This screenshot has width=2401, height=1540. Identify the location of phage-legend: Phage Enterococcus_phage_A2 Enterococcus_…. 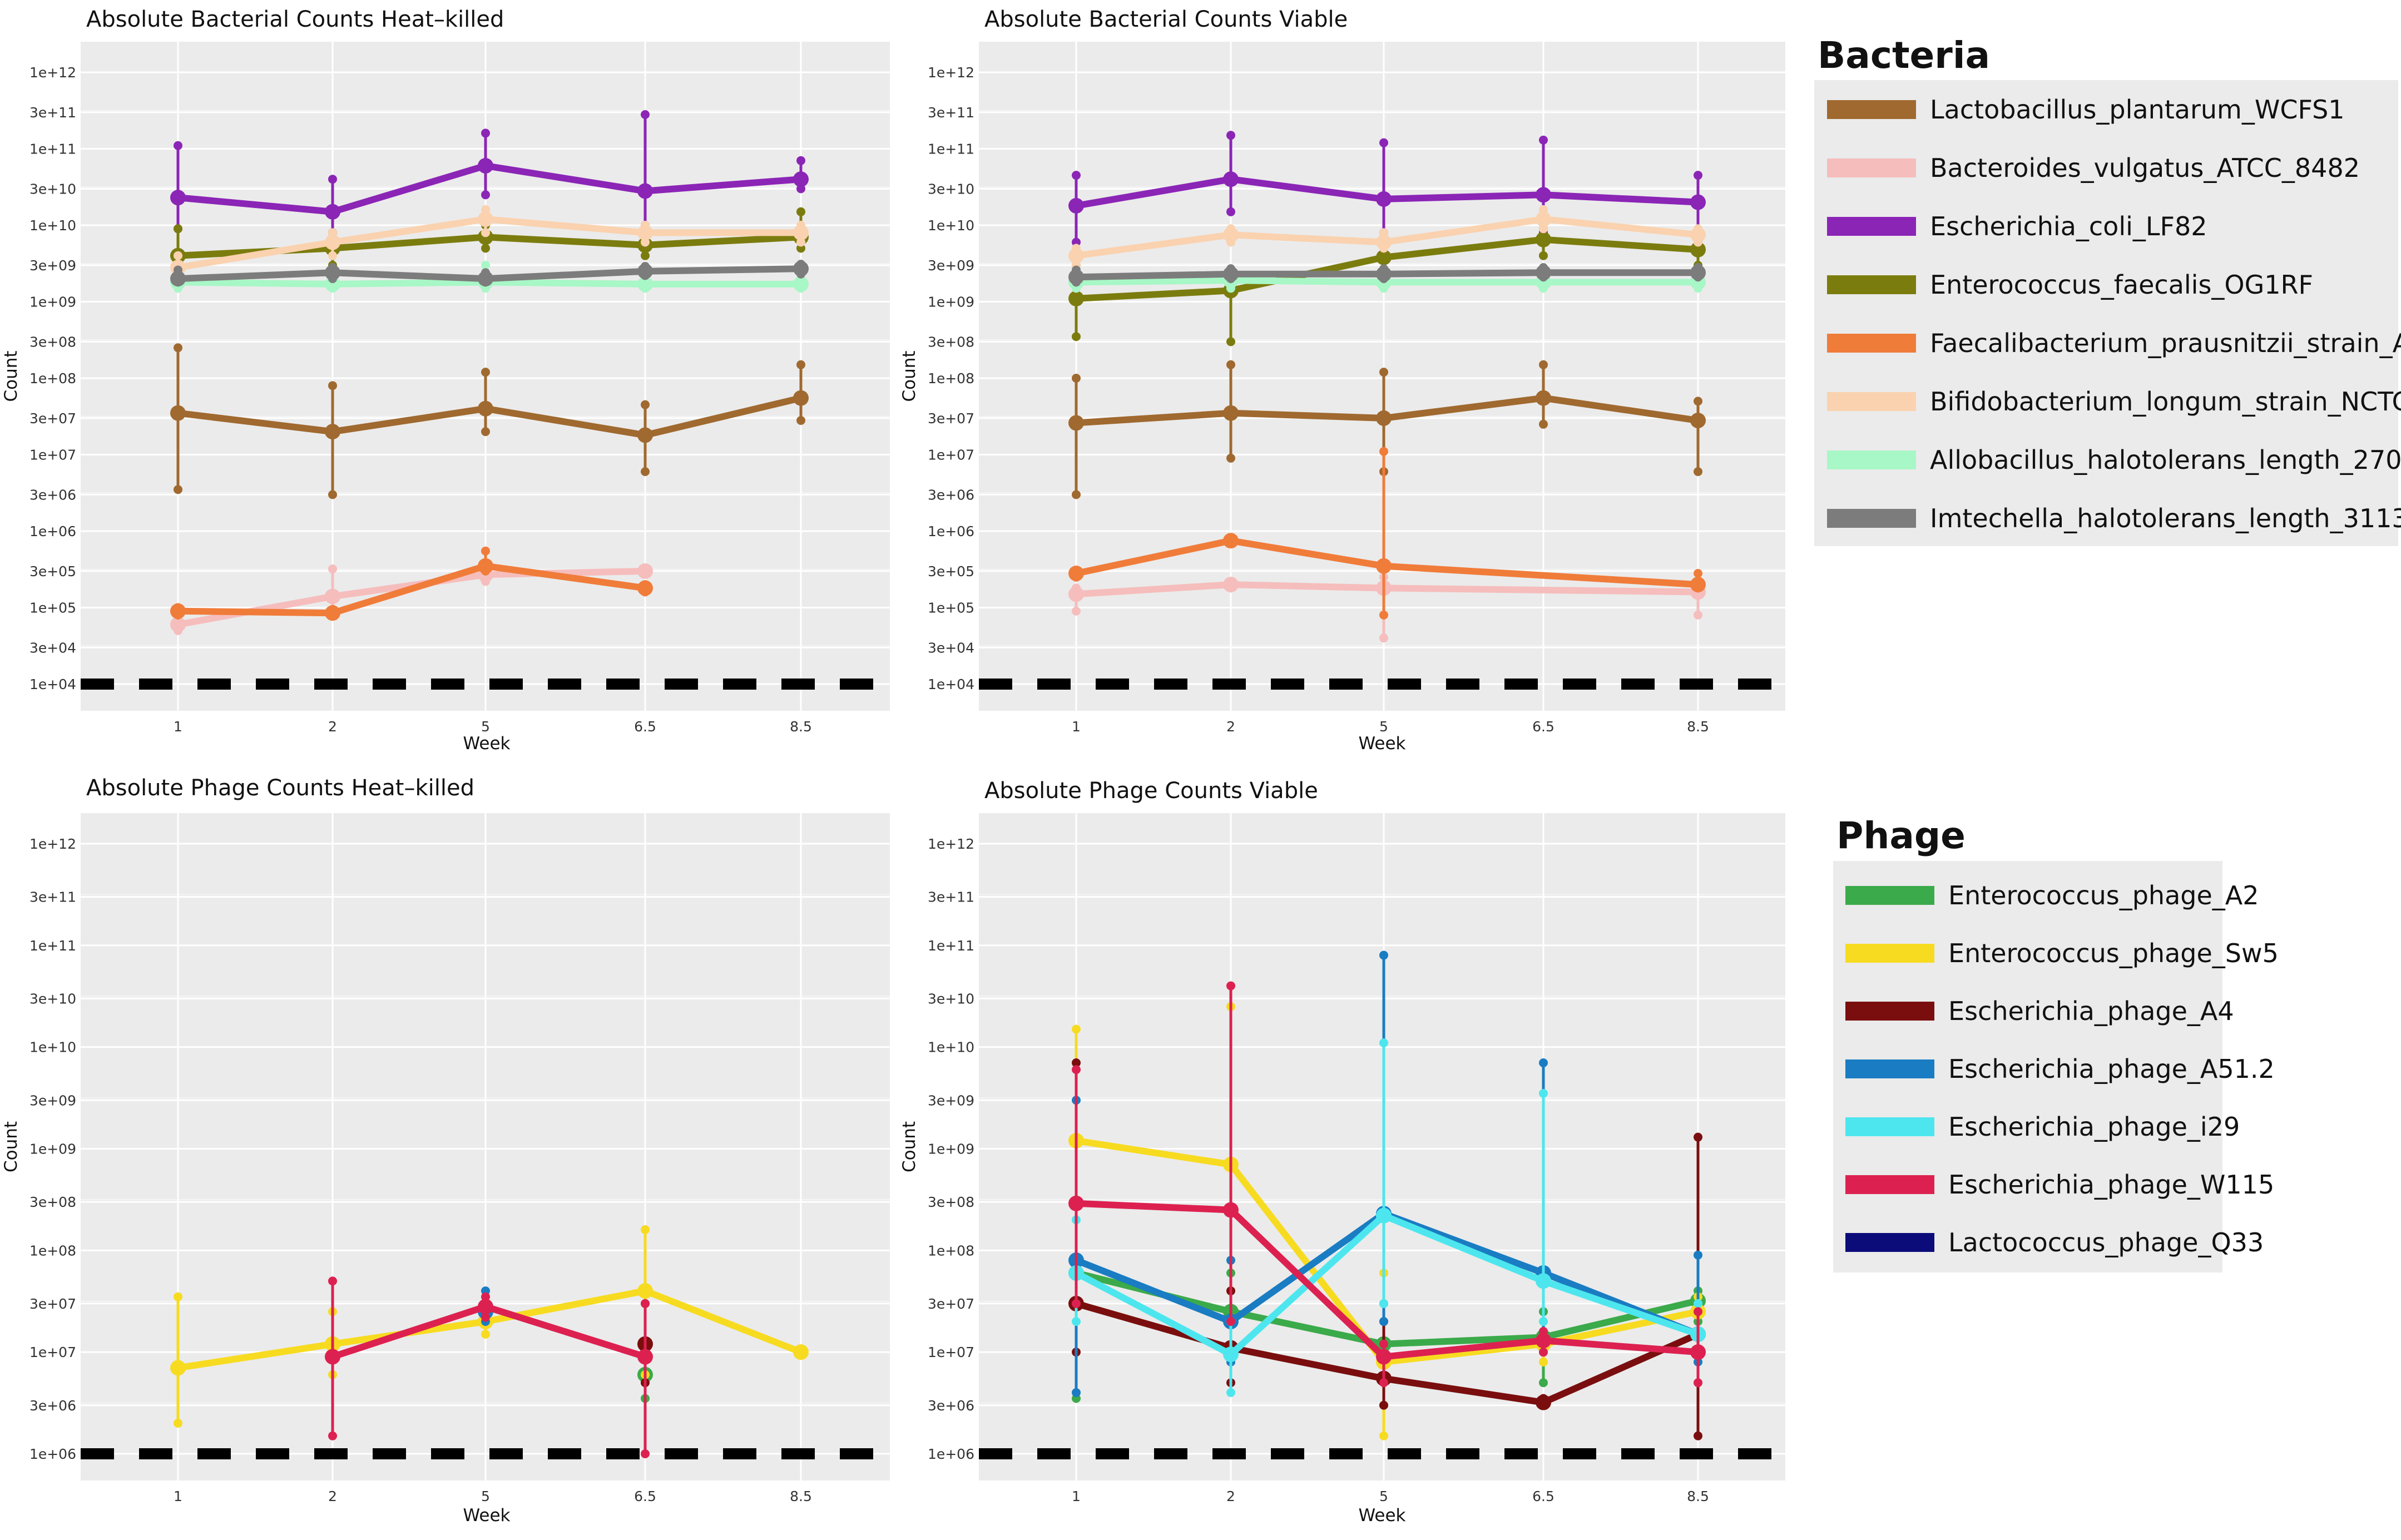
(2056, 1043).